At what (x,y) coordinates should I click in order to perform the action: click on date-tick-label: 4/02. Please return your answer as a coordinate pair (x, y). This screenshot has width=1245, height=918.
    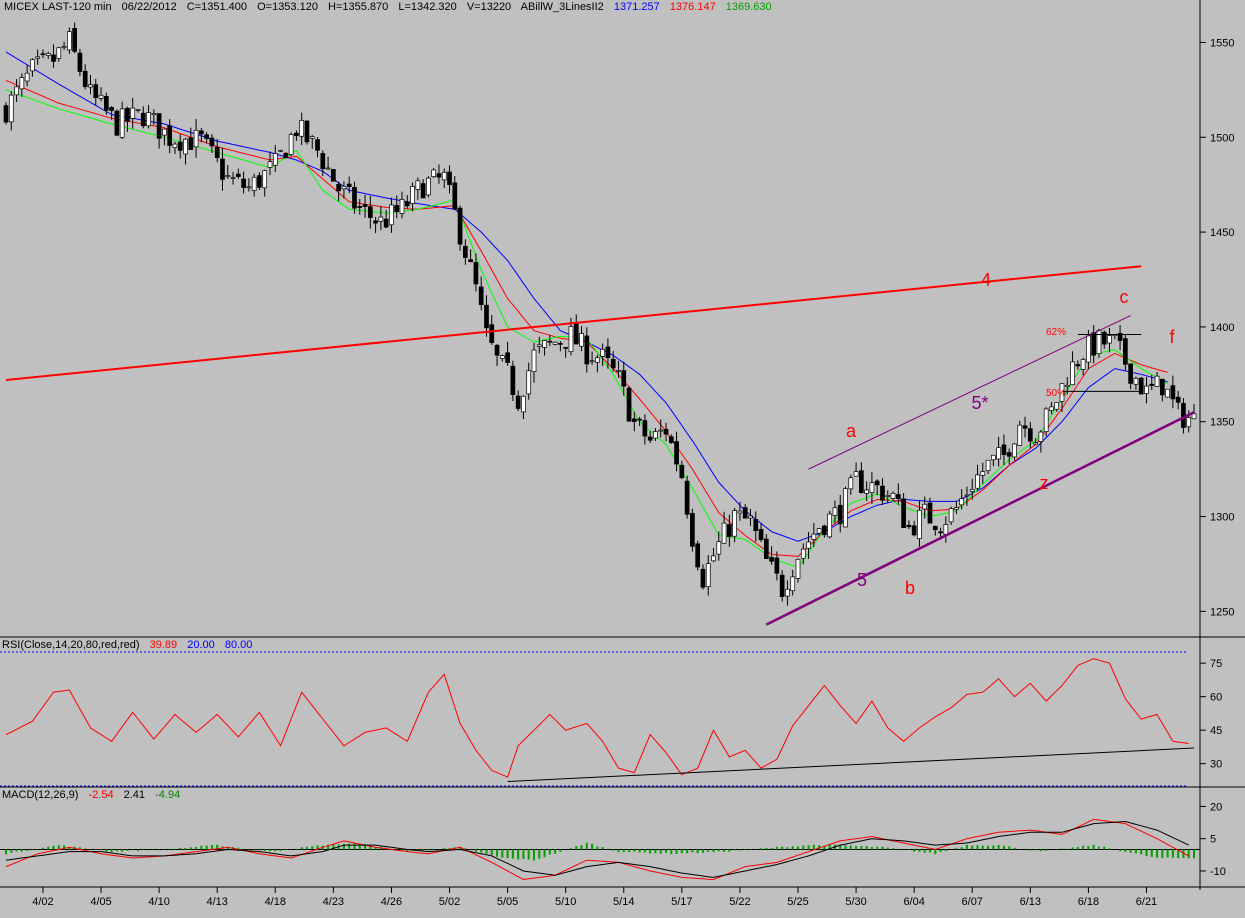
    Looking at the image, I should click on (42, 902).